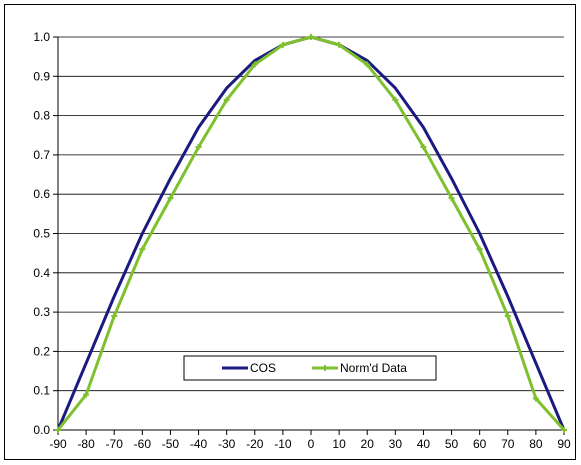 The image size is (581, 465). Describe the element at coordinates (564, 444) in the screenshot. I see `x-tick-label: 90` at that location.